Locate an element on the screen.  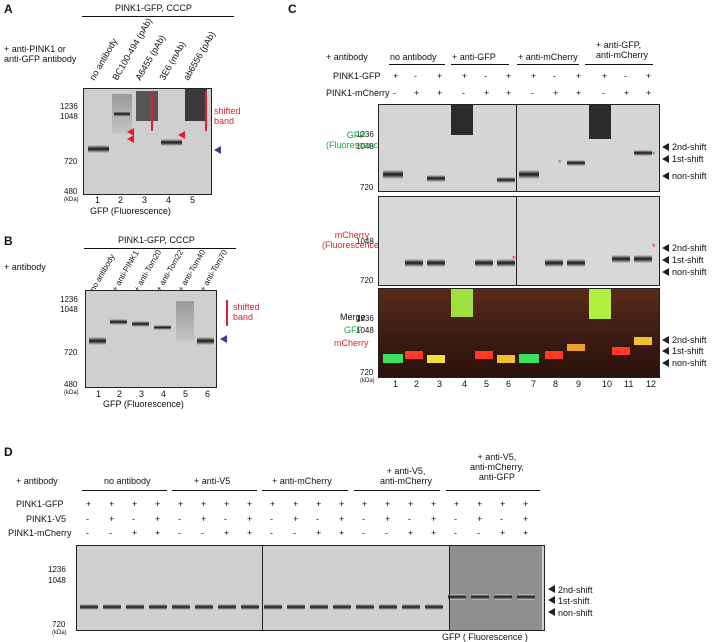
panel-d-row2-sign-5: - is located at coordinates (179, 519).